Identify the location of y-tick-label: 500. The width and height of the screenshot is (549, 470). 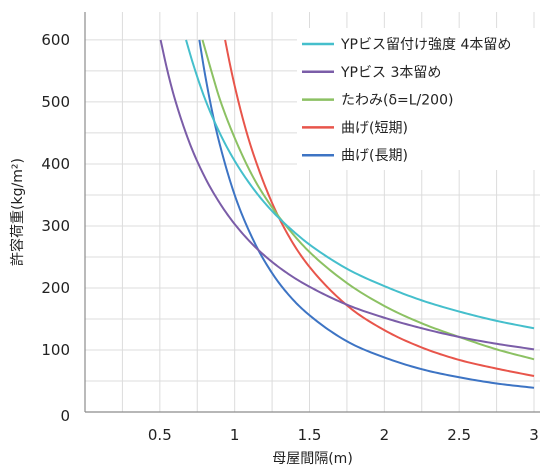
(55, 102).